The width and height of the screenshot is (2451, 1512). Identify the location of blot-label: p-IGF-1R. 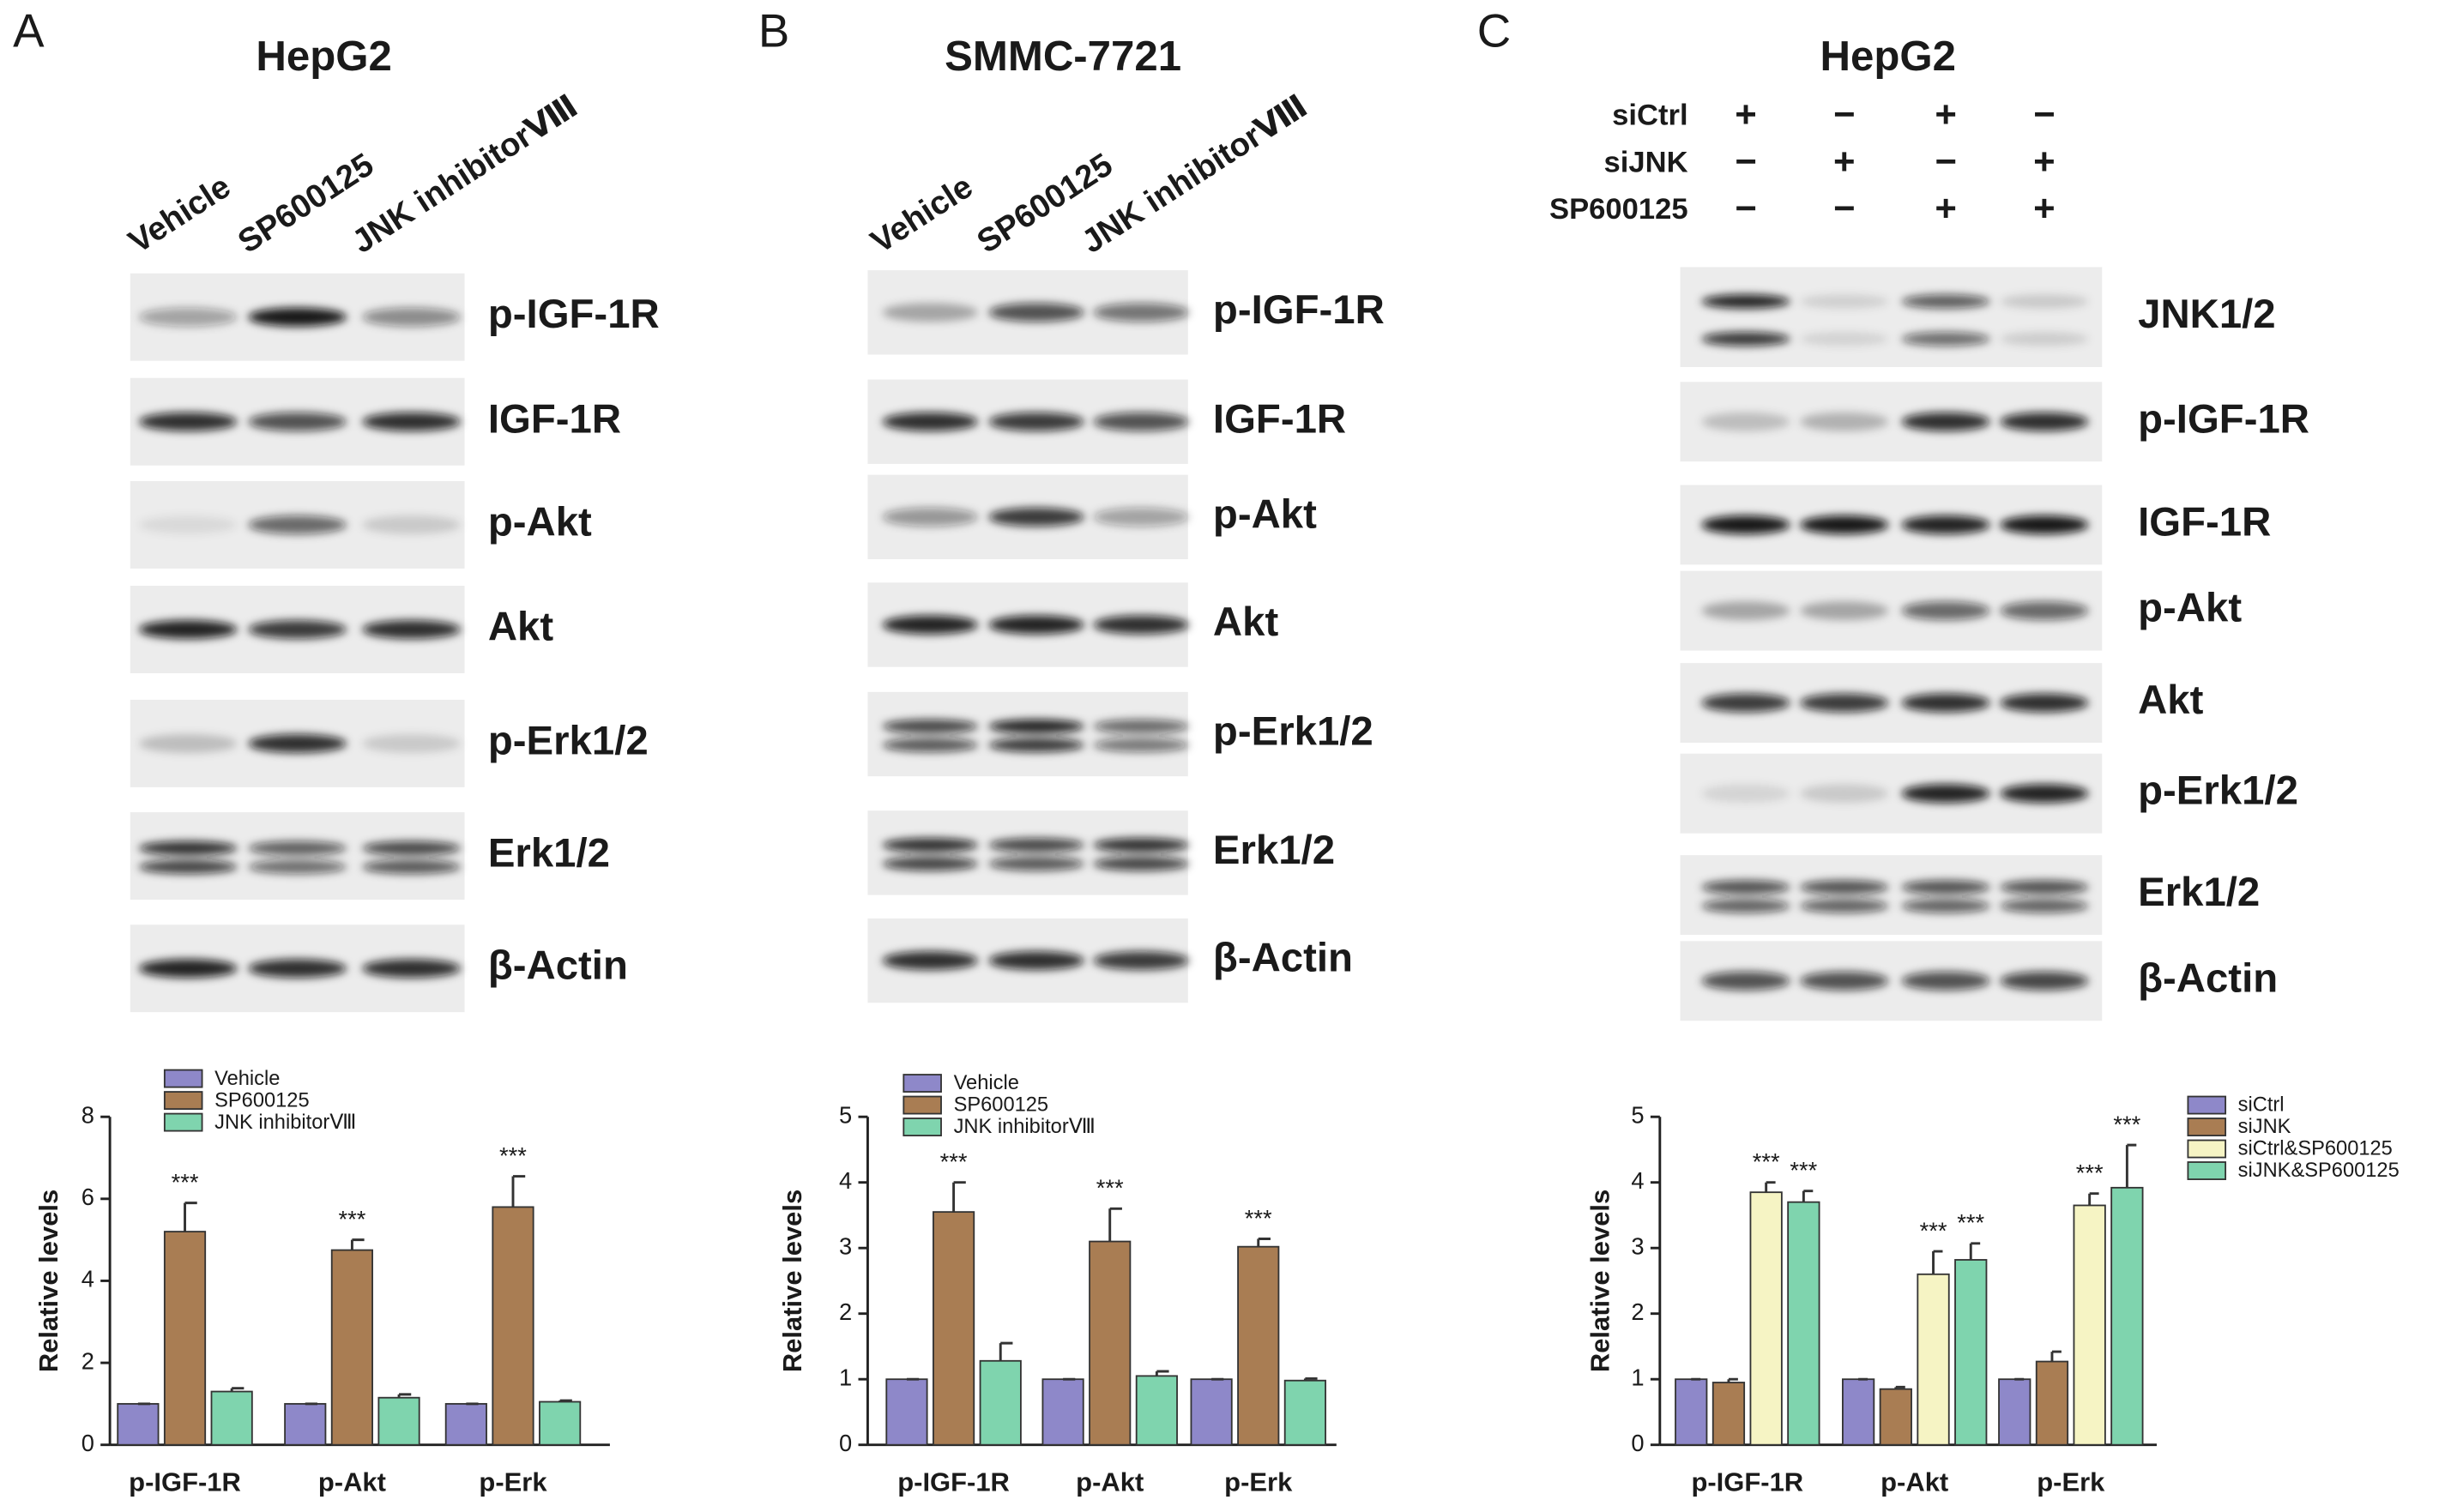
(2224, 419).